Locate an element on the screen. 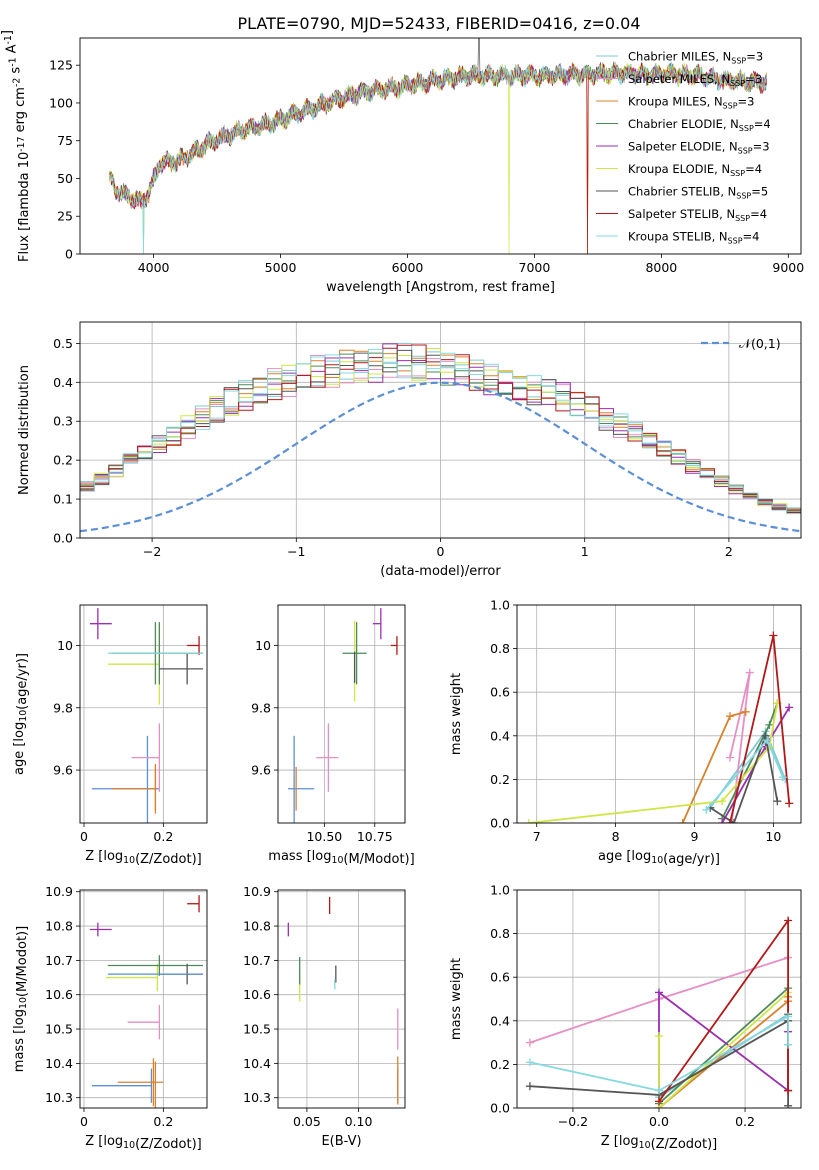  y-axis-label: mass weight is located at coordinates (456, 999).